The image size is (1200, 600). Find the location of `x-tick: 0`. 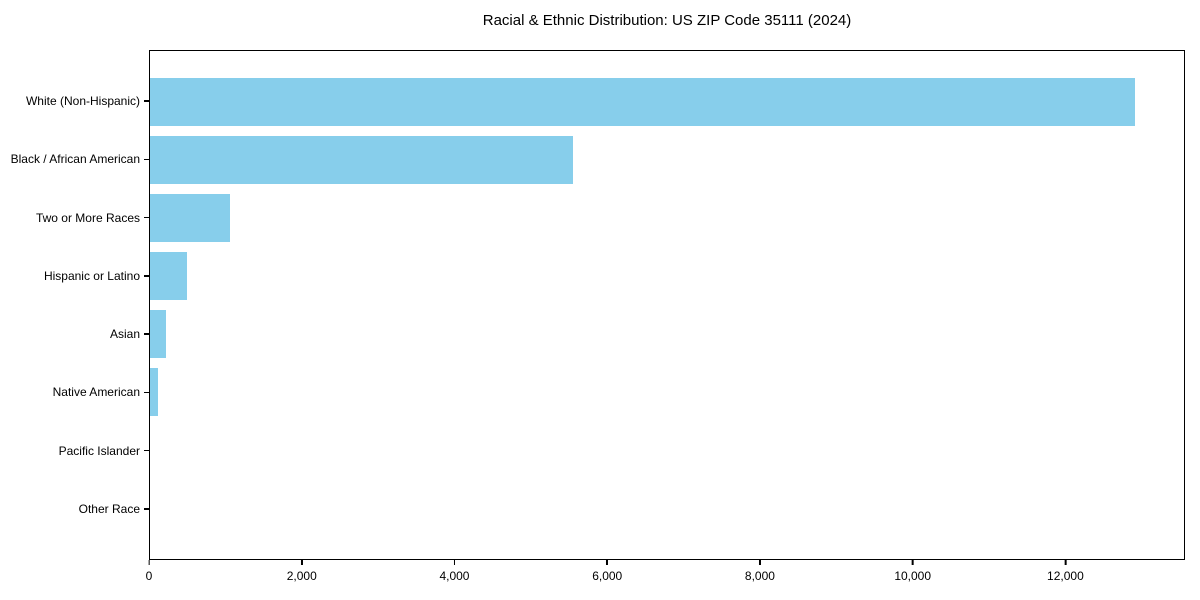

x-tick: 0 is located at coordinates (149, 571).